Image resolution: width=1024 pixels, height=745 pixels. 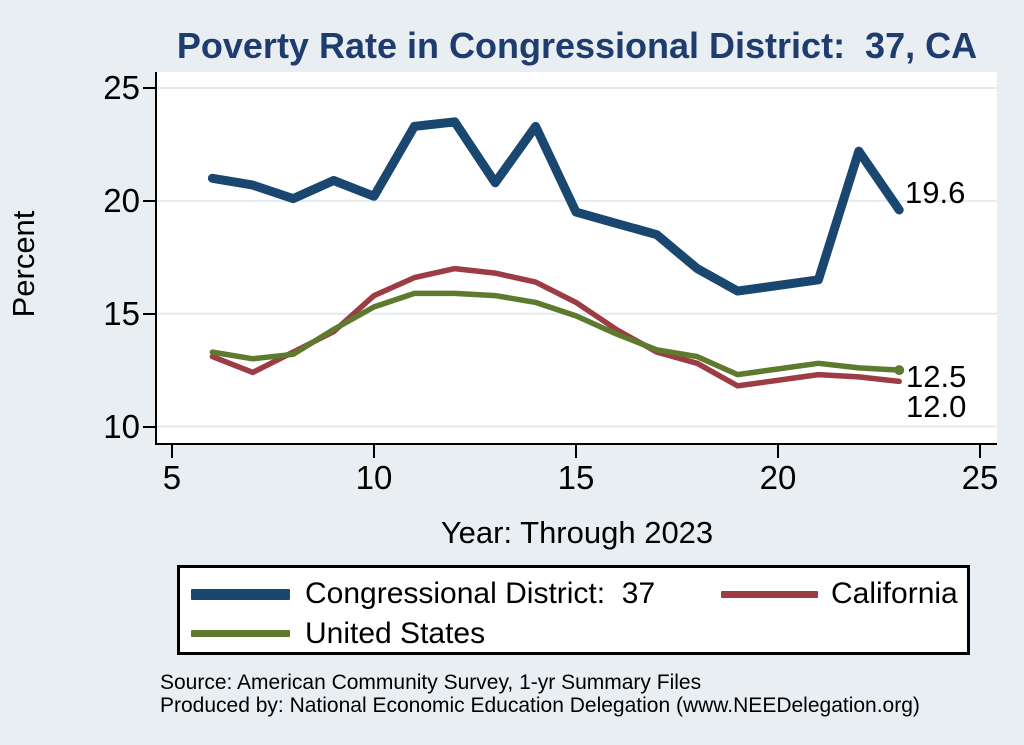 What do you see at coordinates (395, 633) in the screenshot?
I see `legend-label-united-states: United States` at bounding box center [395, 633].